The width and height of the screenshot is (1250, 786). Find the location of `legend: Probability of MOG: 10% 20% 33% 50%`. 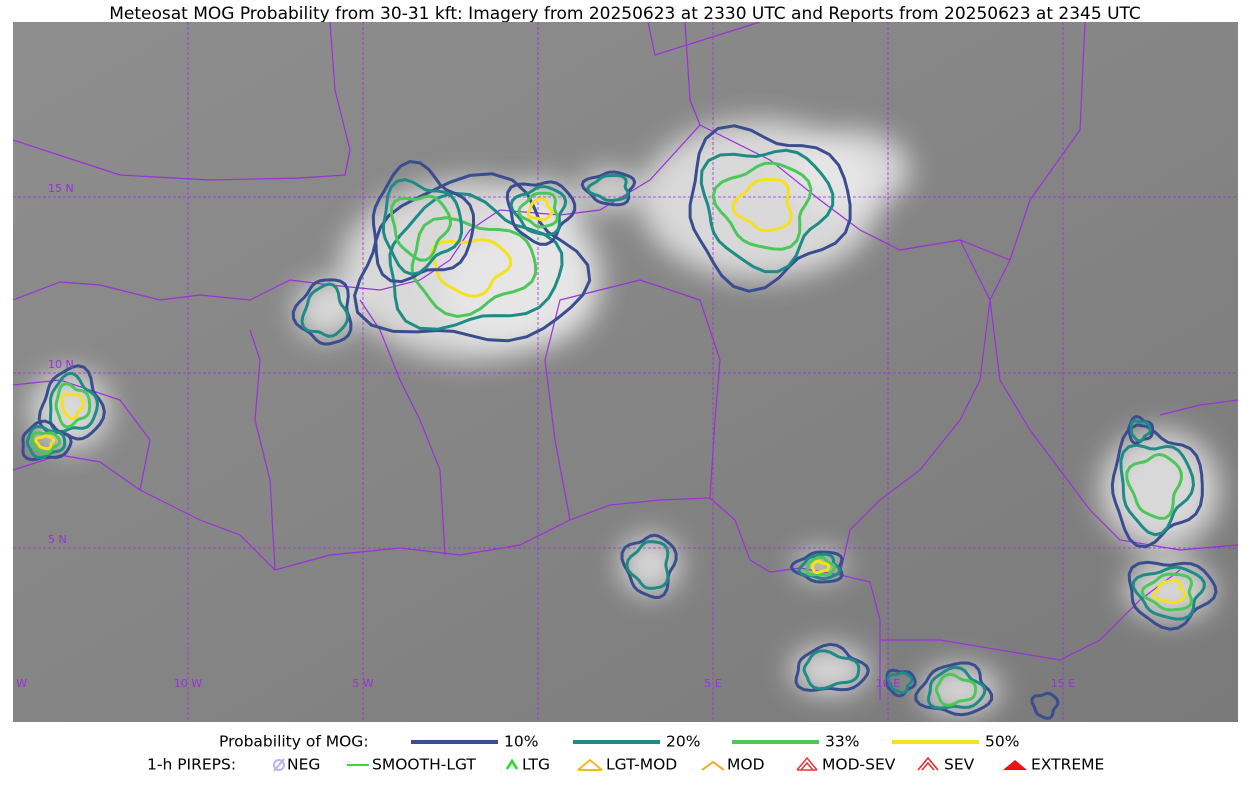

legend: Probability of MOG: 10% 20% 33% 50% is located at coordinates (619, 742).